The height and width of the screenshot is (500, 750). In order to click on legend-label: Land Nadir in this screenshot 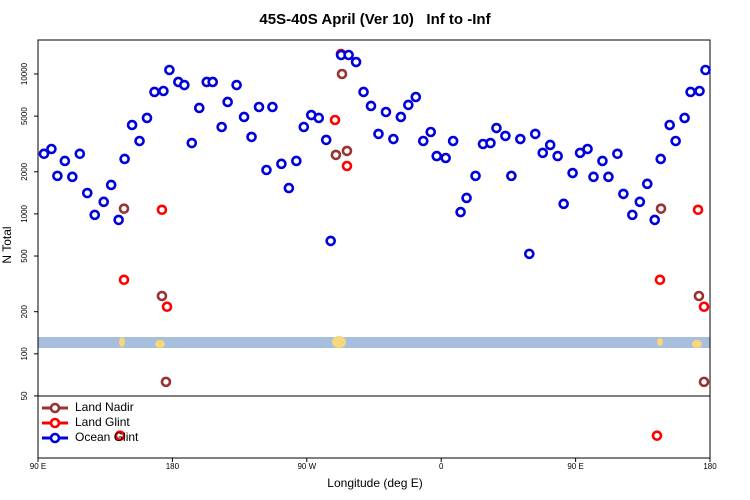, I will do `click(104, 407)`.